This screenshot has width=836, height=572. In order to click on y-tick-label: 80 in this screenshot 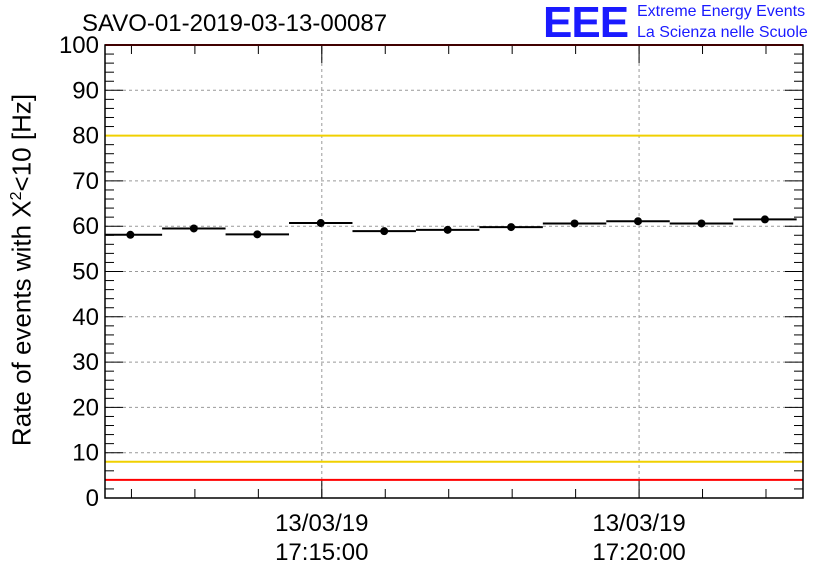, I will do `click(85, 136)`.